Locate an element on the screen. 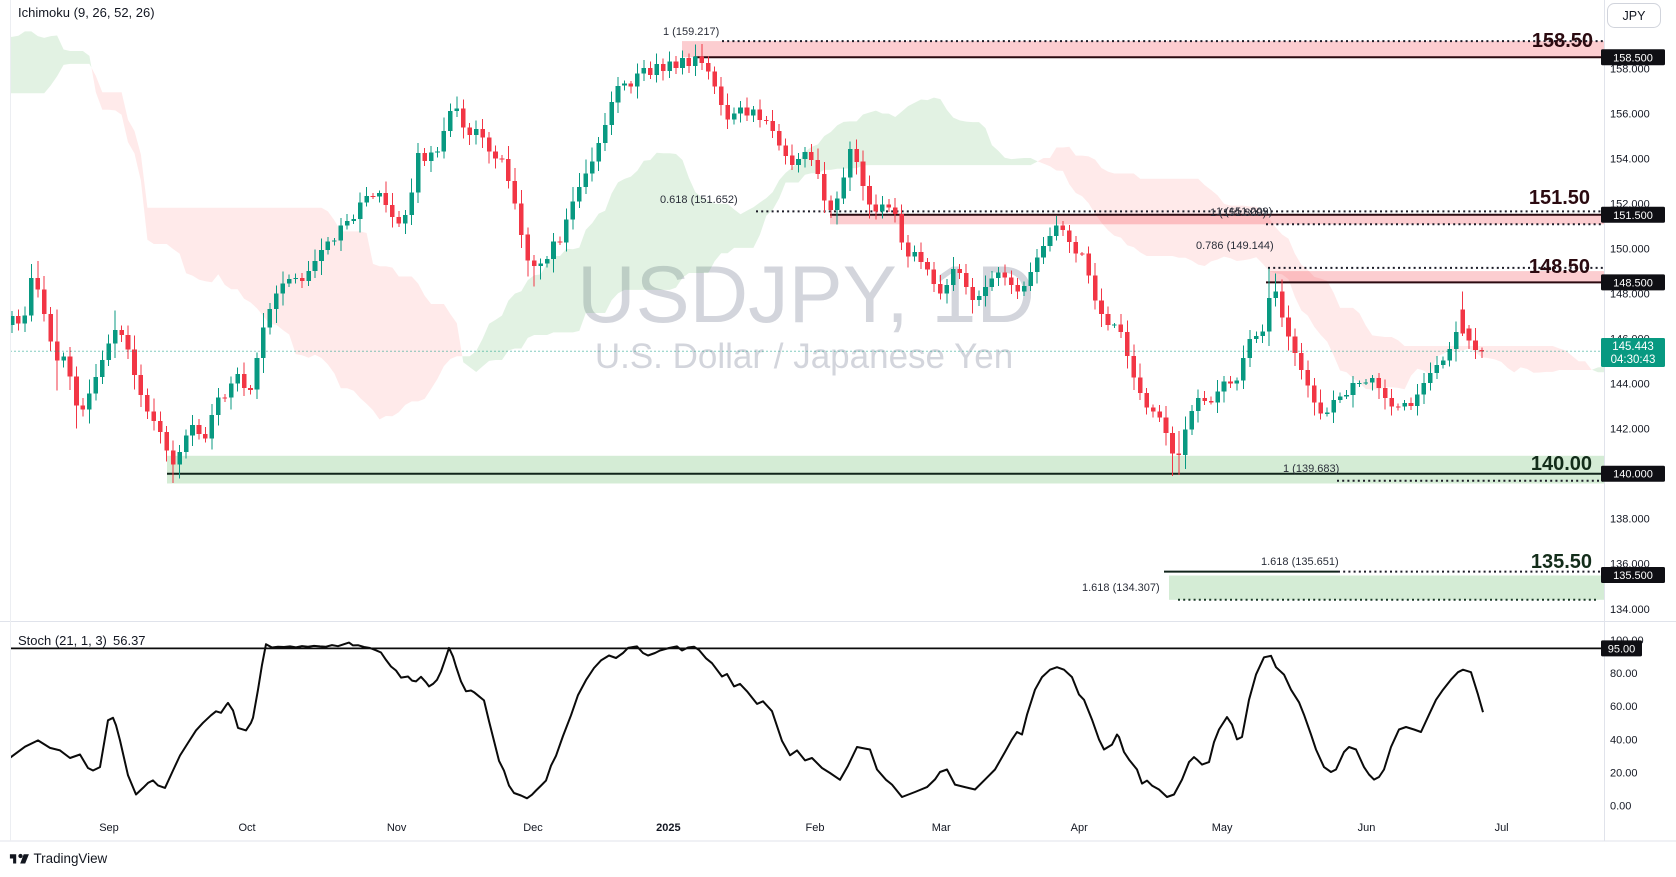  svg-text: U.S. Dollar / Japanese Yen is located at coordinates (804, 356).